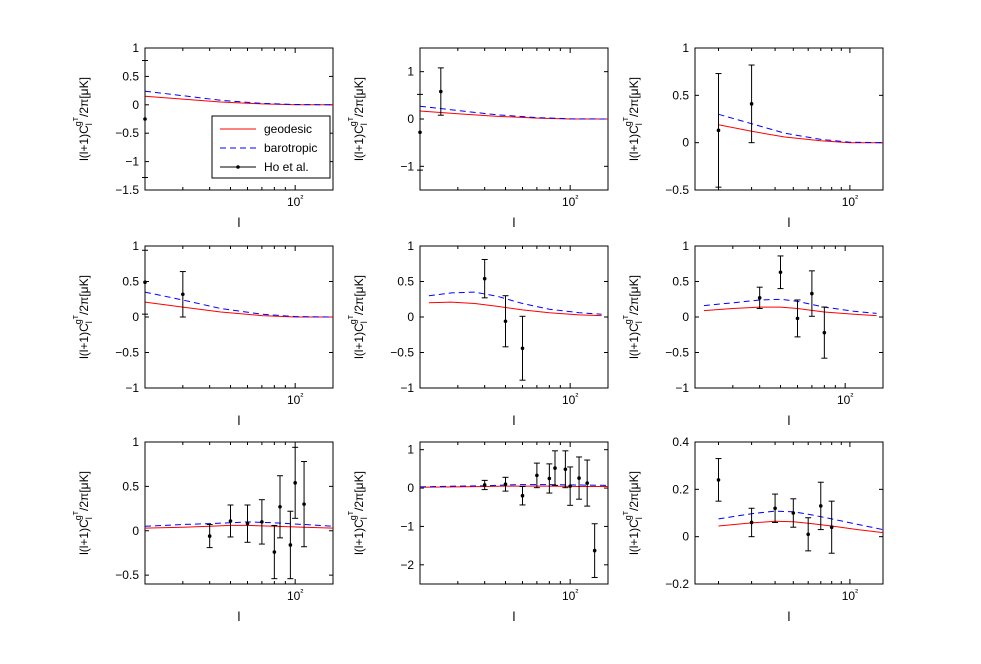 The width and height of the screenshot is (981, 664). What do you see at coordinates (478, 532) in the screenshot?
I see `chart-panel-r3c2: −2 −1 0 1 10² l l(l+1)ClgT/2π[μK]` at bounding box center [478, 532].